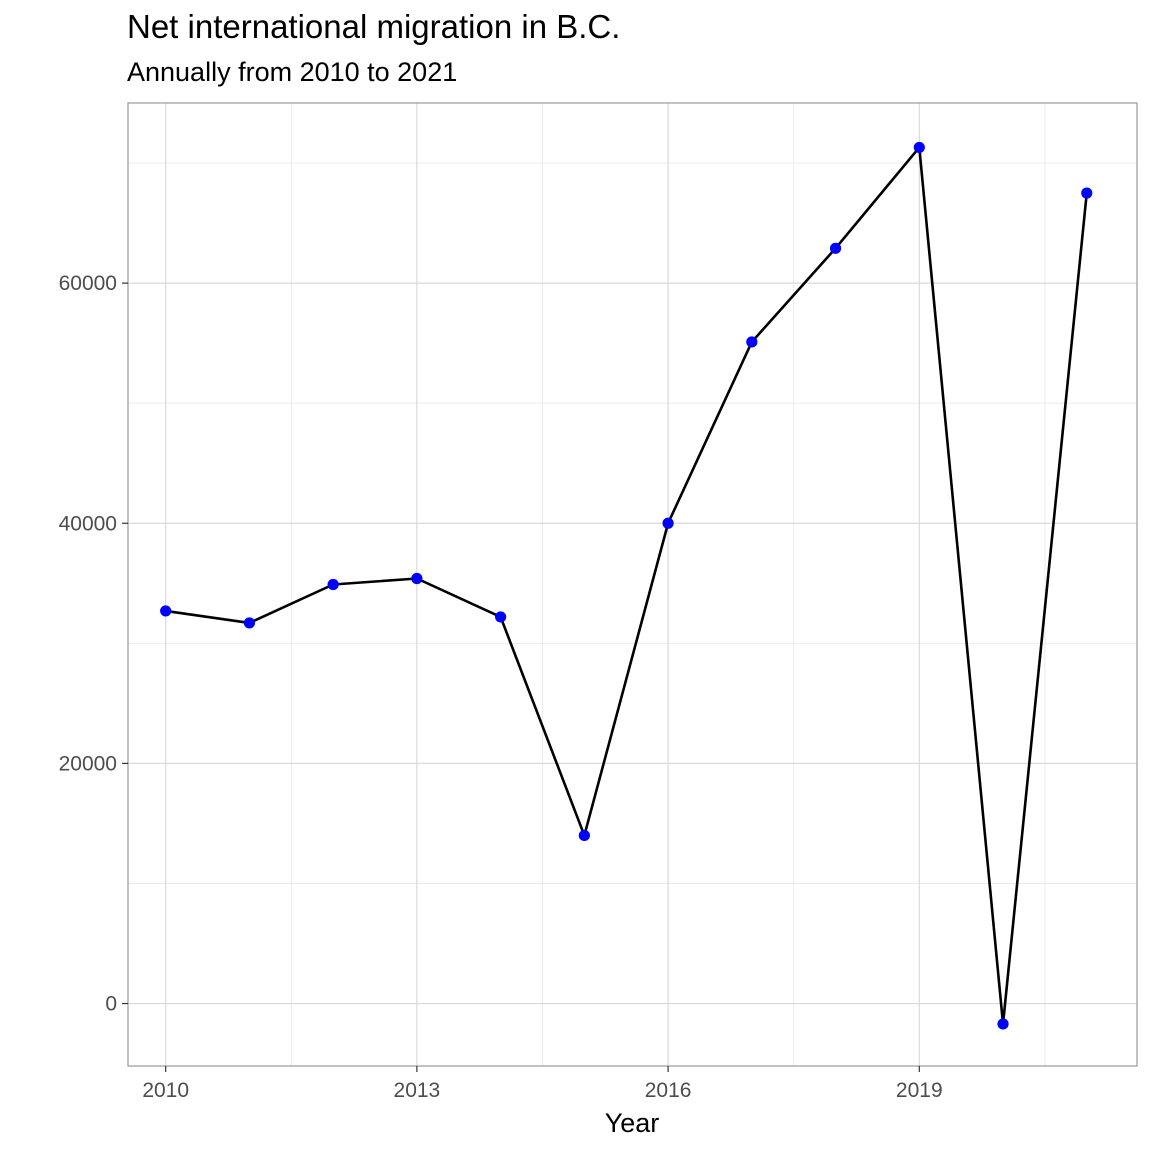 This screenshot has width=1152, height=1152. I want to click on x-tick-label: 2019, so click(919, 1090).